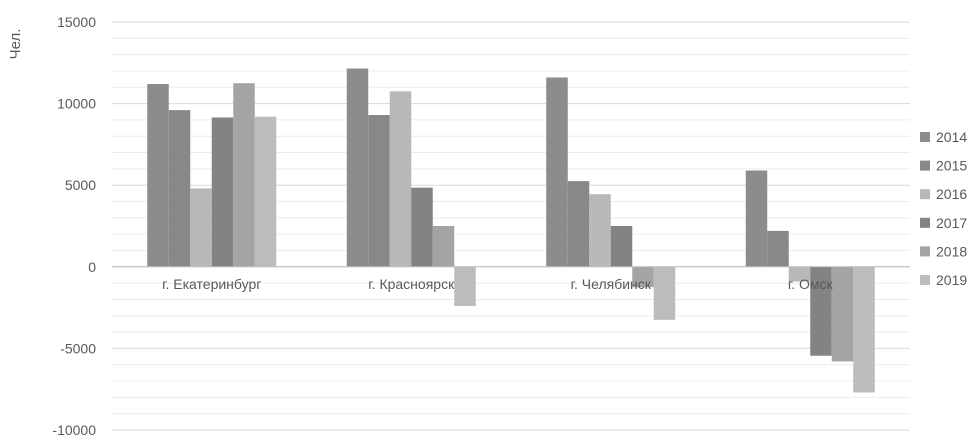  I want to click on legend: 2014 2015 2016 2017 2018 2019, so click(943, 208).